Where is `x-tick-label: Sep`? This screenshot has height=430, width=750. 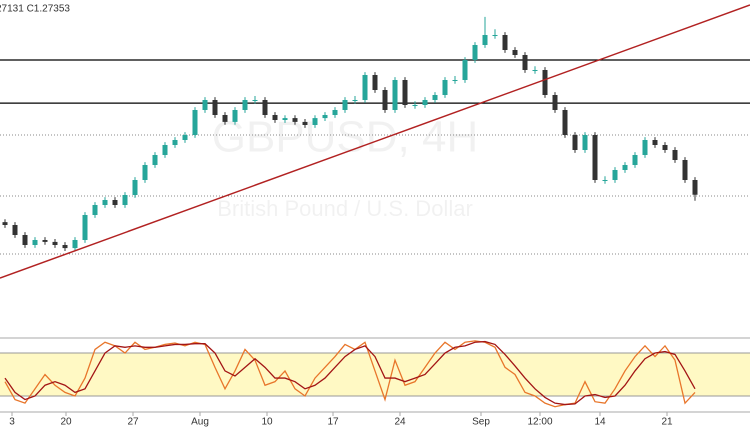 x-tick-label: Sep is located at coordinates (481, 422).